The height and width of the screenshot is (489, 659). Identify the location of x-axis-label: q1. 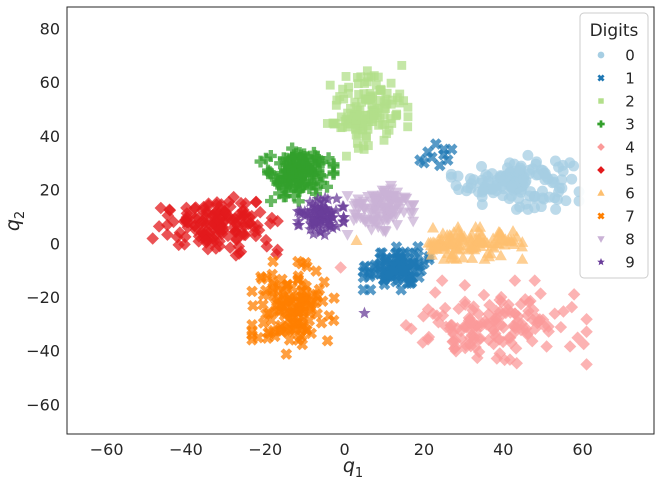
(353, 468).